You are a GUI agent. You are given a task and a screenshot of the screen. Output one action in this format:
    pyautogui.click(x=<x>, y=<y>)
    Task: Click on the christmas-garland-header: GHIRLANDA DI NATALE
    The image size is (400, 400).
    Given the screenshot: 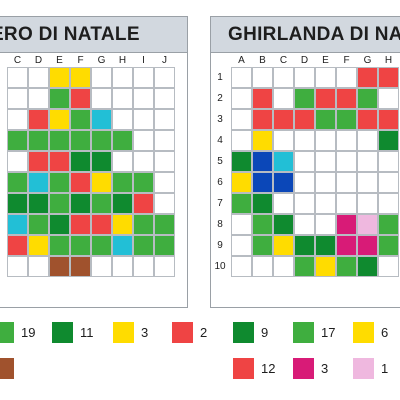 What is the action you would take?
    pyautogui.click(x=305, y=35)
    